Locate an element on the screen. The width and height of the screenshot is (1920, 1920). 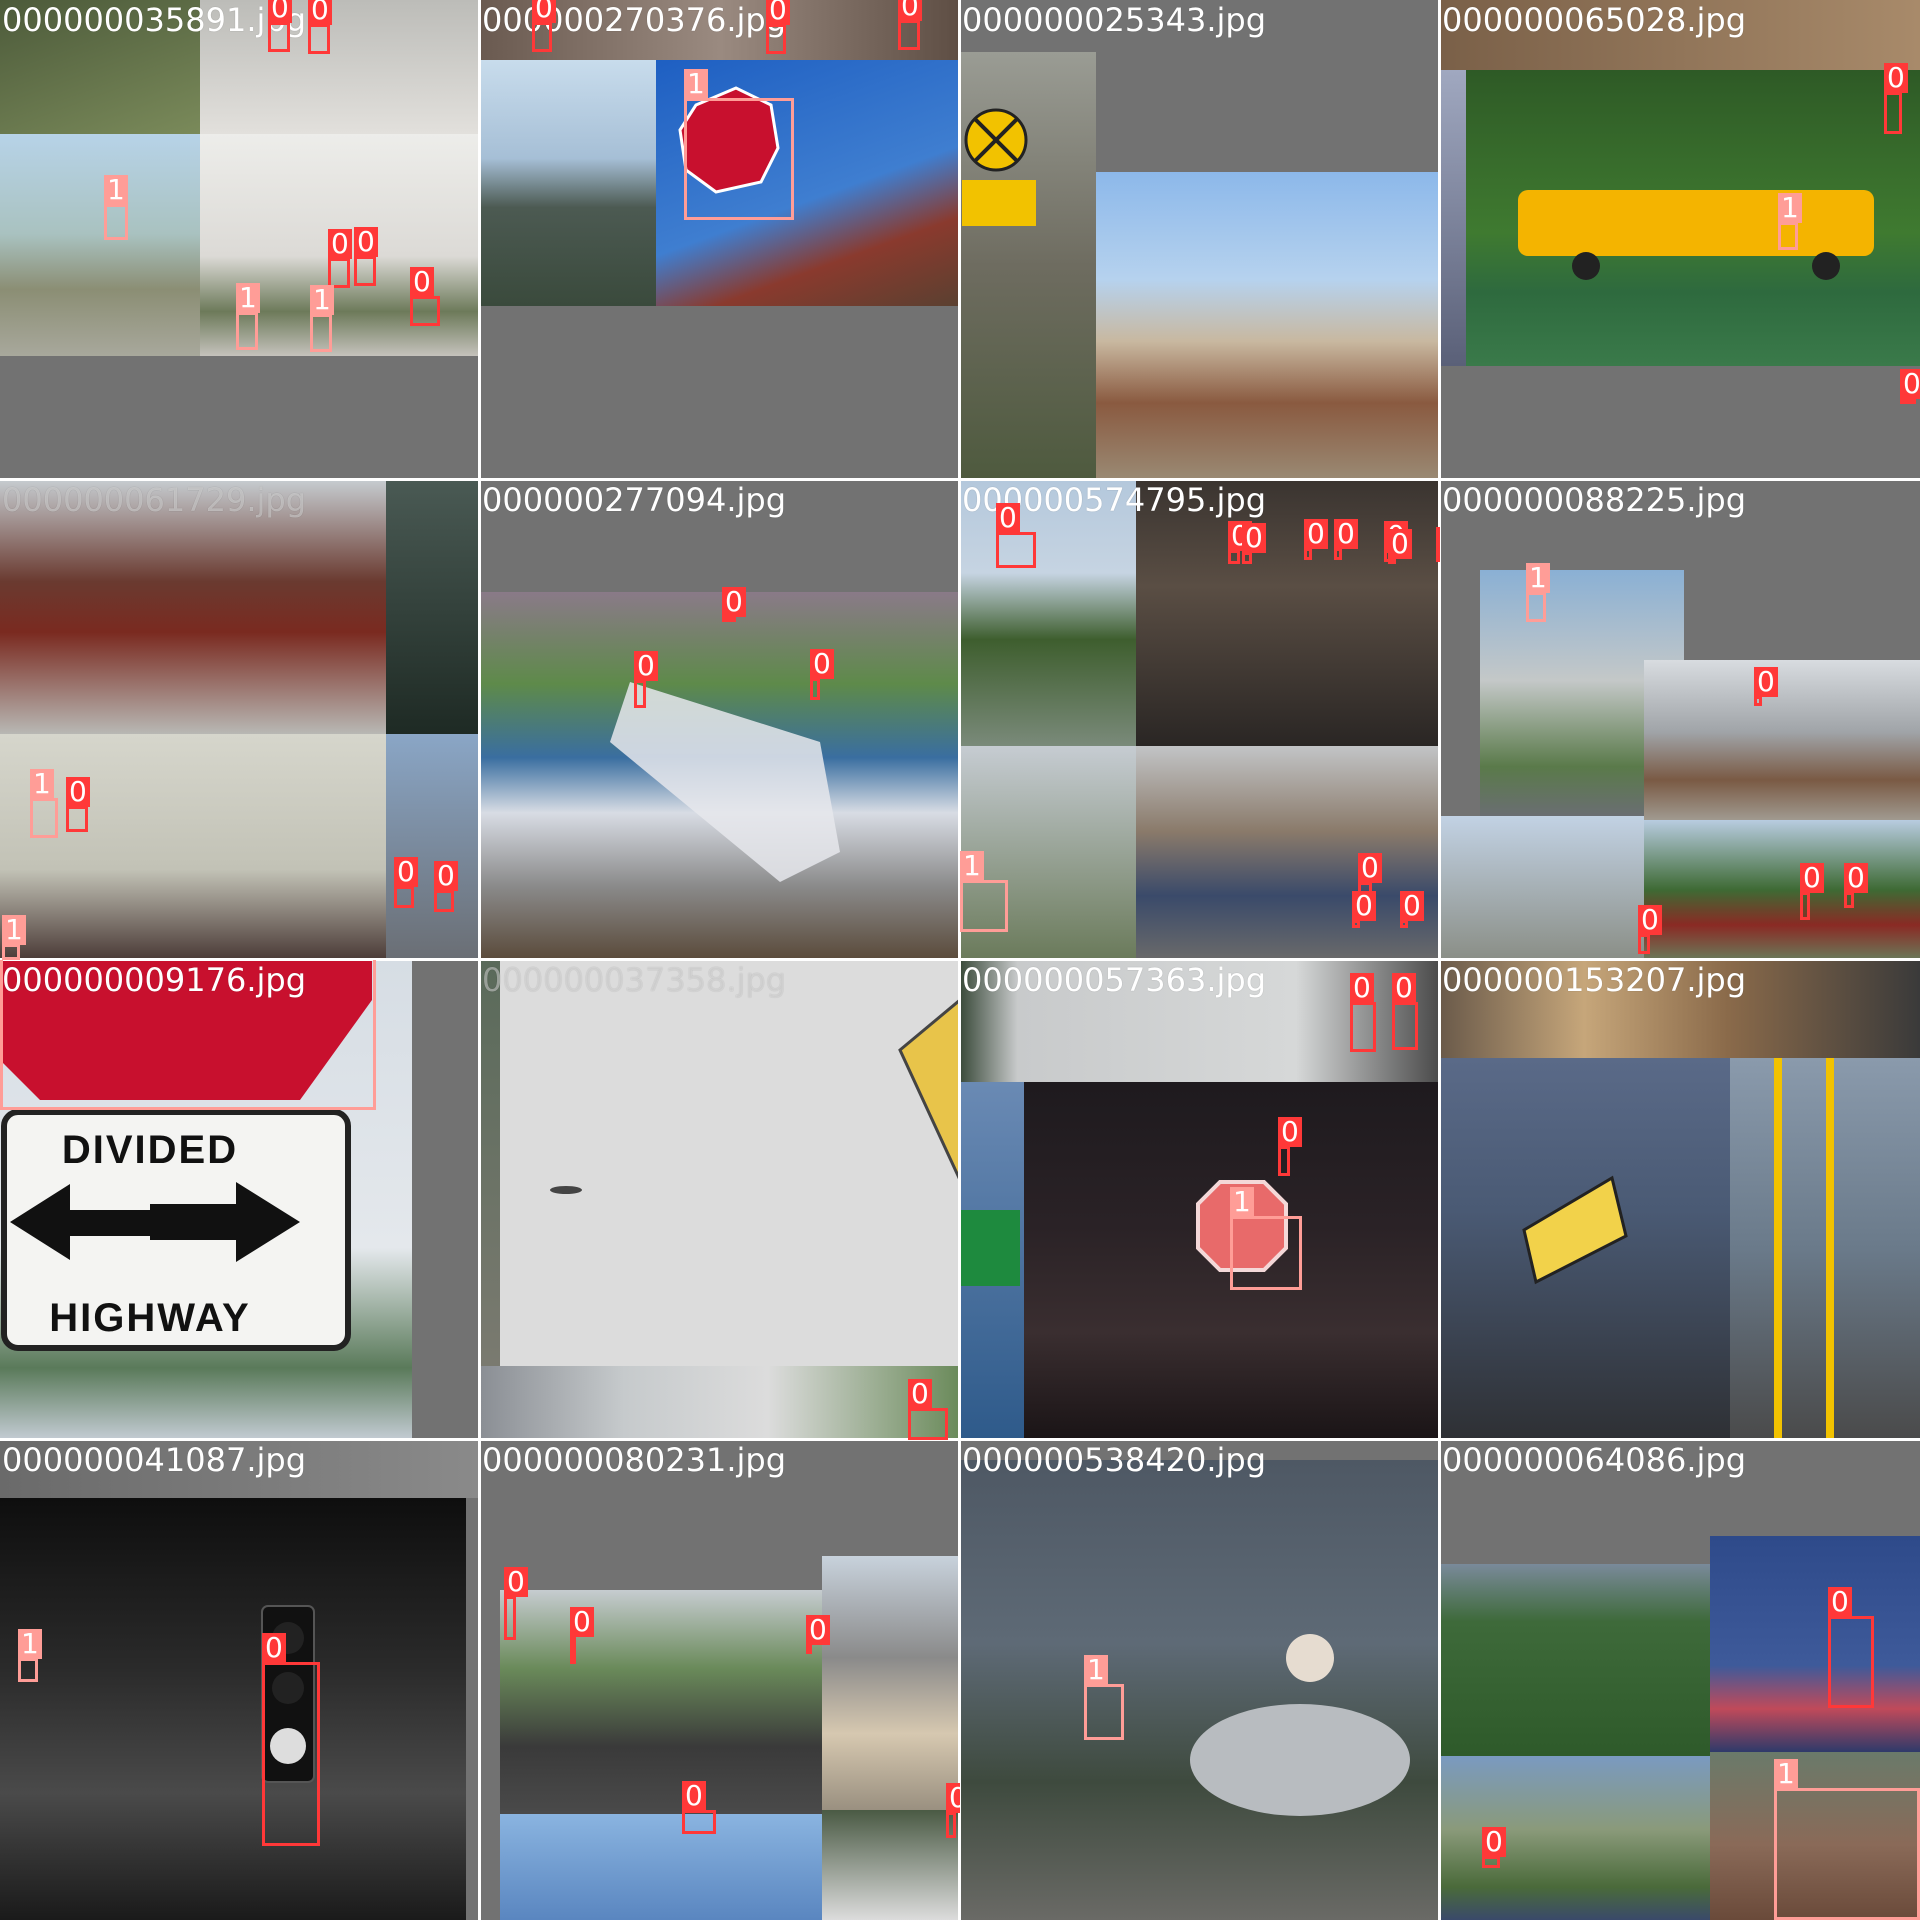
sign-text-bottom: HIGHWAY is located at coordinates (150, 1318).